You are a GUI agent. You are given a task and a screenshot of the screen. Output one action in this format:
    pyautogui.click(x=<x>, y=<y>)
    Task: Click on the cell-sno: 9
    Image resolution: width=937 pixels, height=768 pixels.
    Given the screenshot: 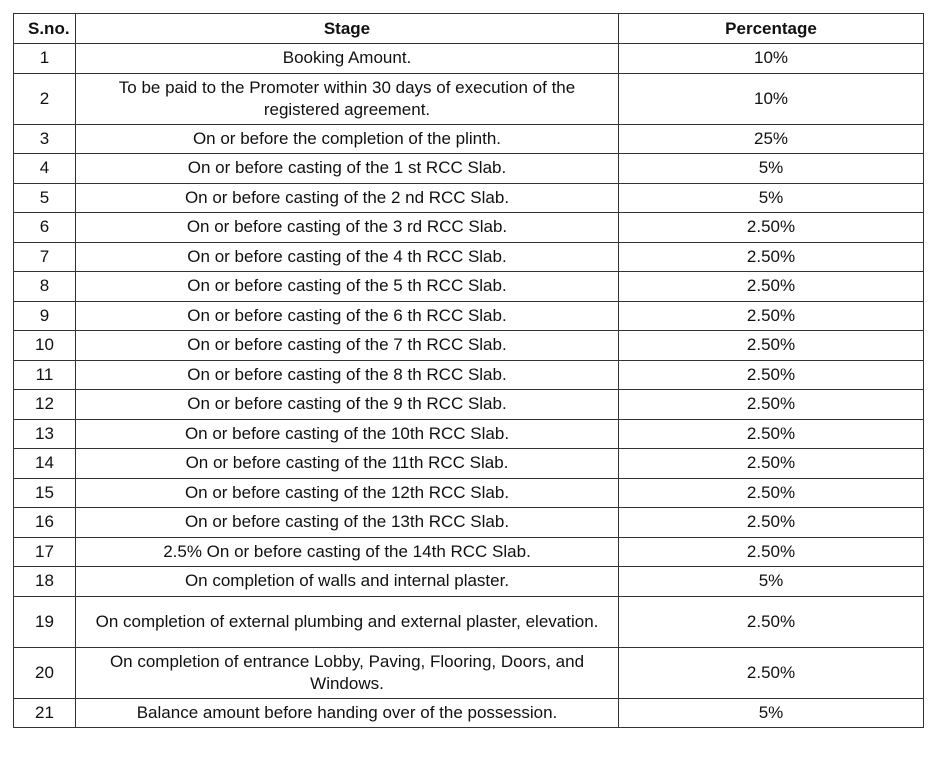 What is the action you would take?
    pyautogui.click(x=44, y=315)
    